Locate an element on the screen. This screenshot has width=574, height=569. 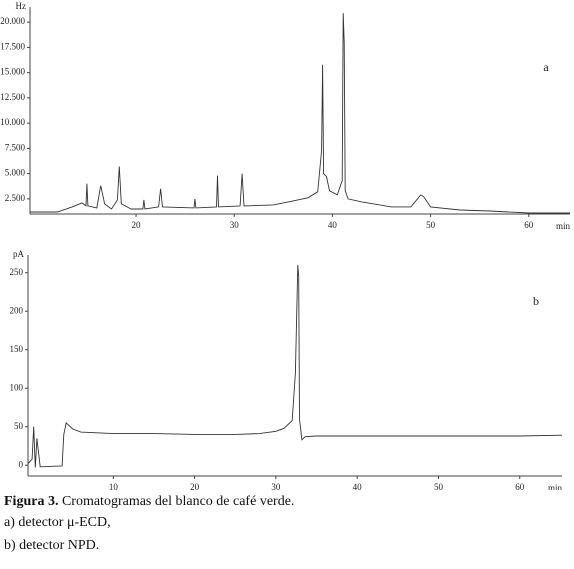
y-axis-label: pA is located at coordinates (19, 254).